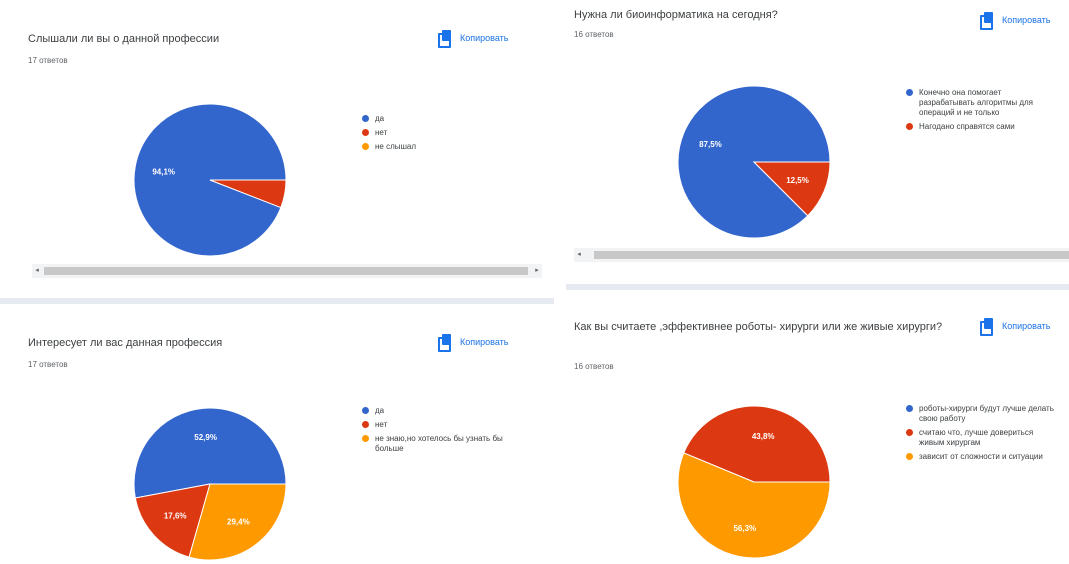 This screenshot has width=1069, height=564. I want to click on slice-label: 52,9%, so click(205, 437).